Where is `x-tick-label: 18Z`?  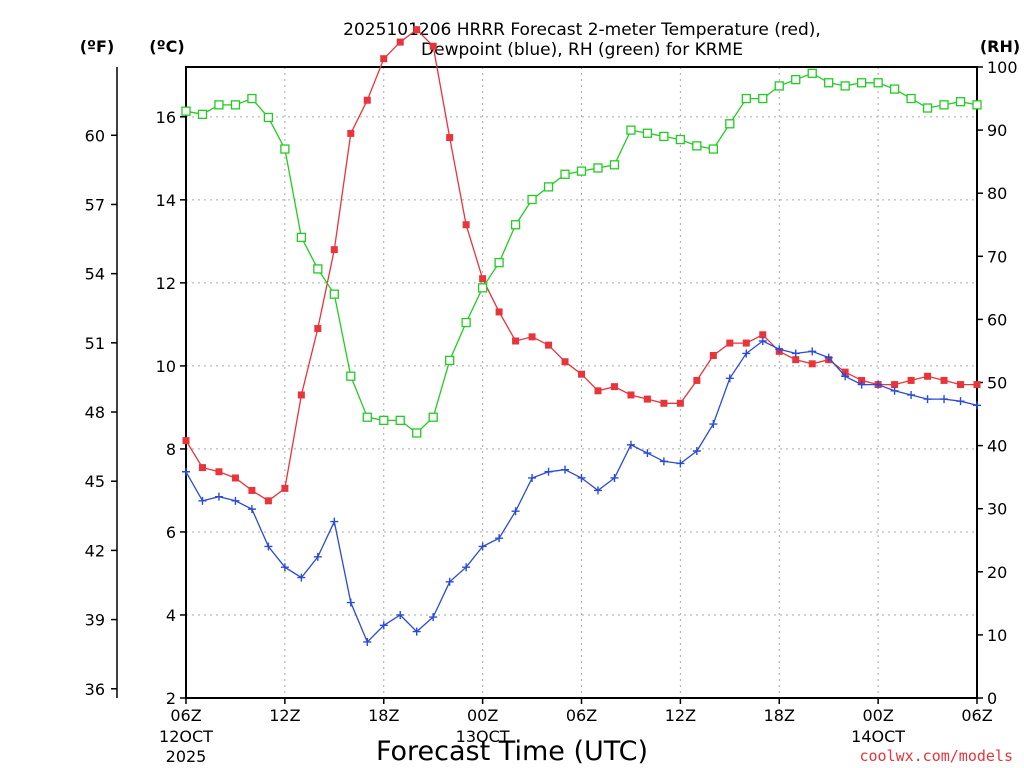 x-tick-label: 18Z is located at coordinates (779, 715).